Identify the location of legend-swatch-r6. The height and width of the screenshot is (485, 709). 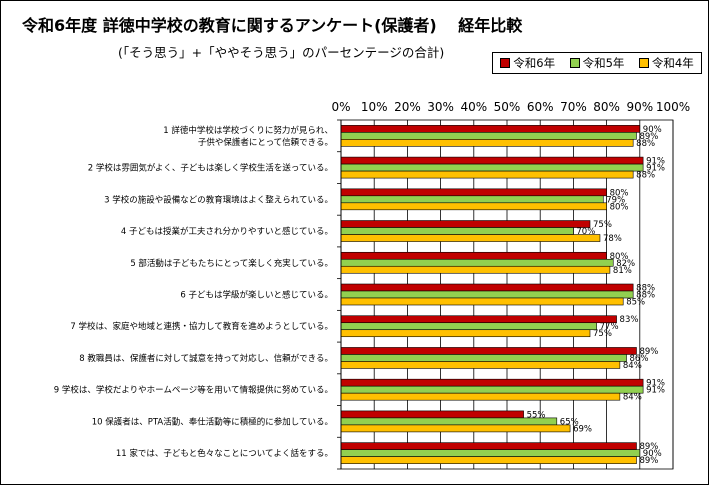
(505, 63).